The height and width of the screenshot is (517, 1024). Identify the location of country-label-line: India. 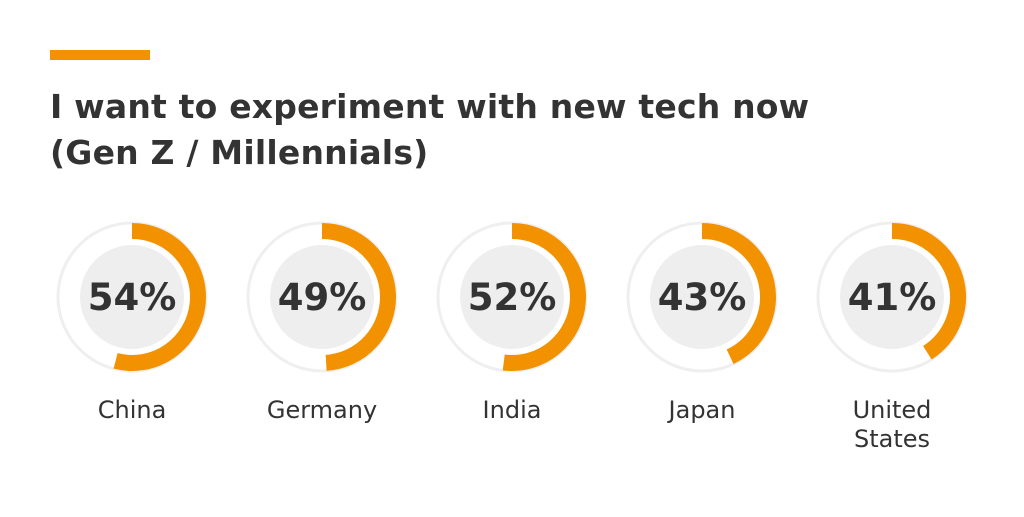
(512, 410).